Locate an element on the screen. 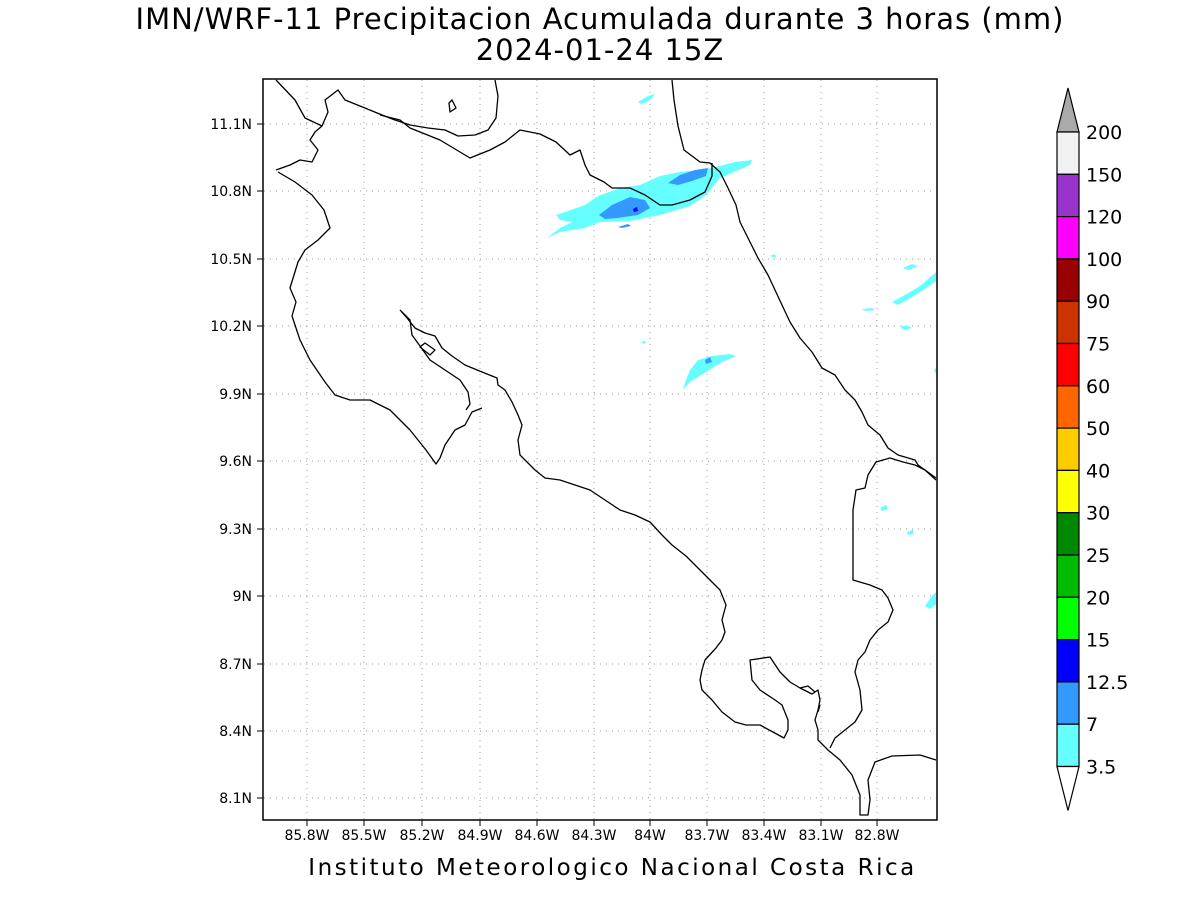 The width and height of the screenshot is (1200, 900). rain-area-12-5mm is located at coordinates (635, 209).